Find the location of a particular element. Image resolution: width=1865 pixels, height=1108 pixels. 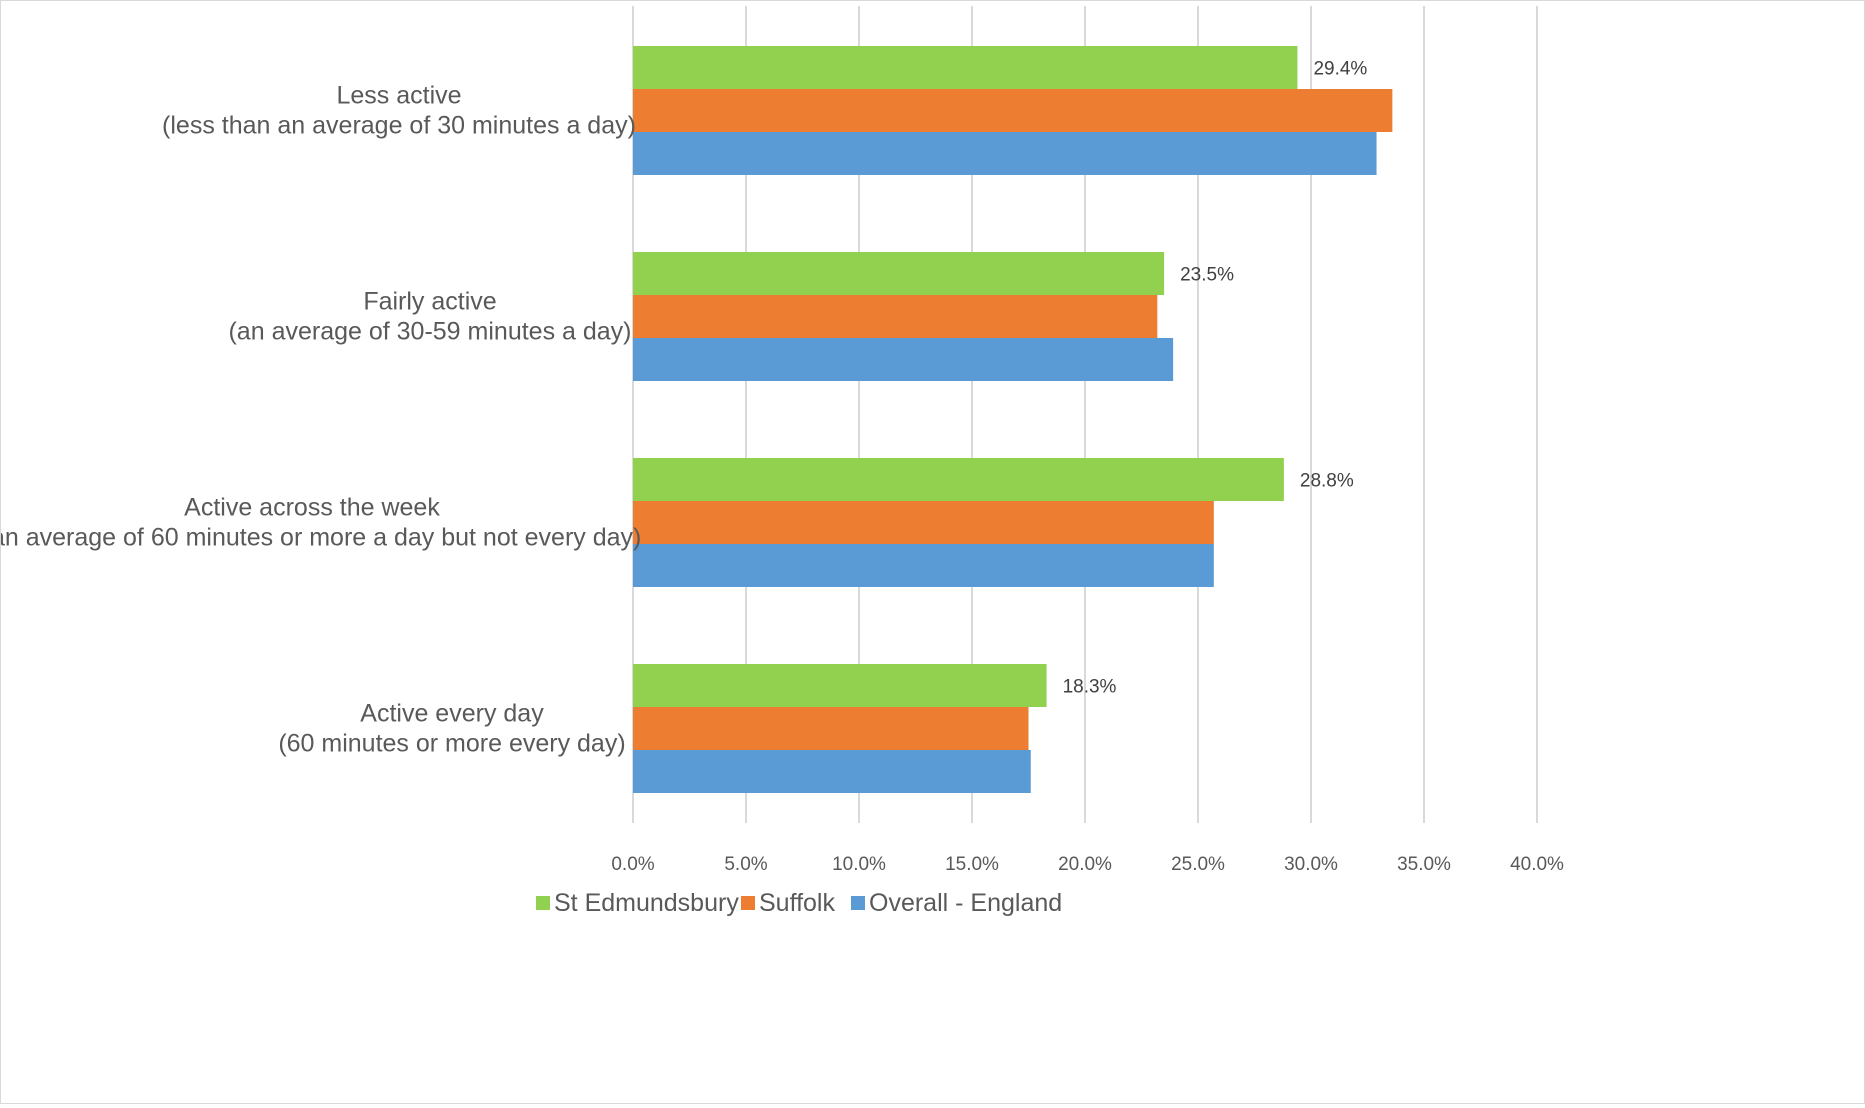

category-label: Active every day is located at coordinates (452, 714).